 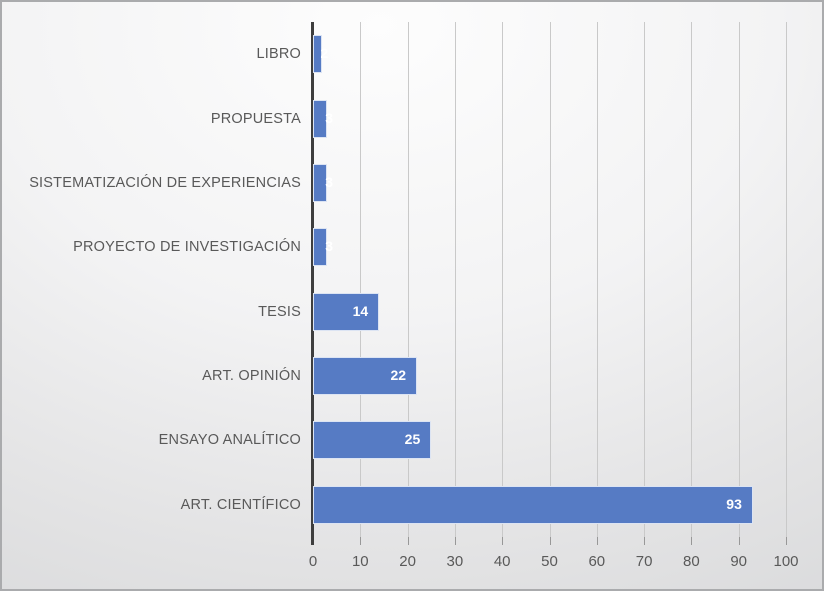 What do you see at coordinates (549, 561) in the screenshot?
I see `x-axis-tick-label: 50` at bounding box center [549, 561].